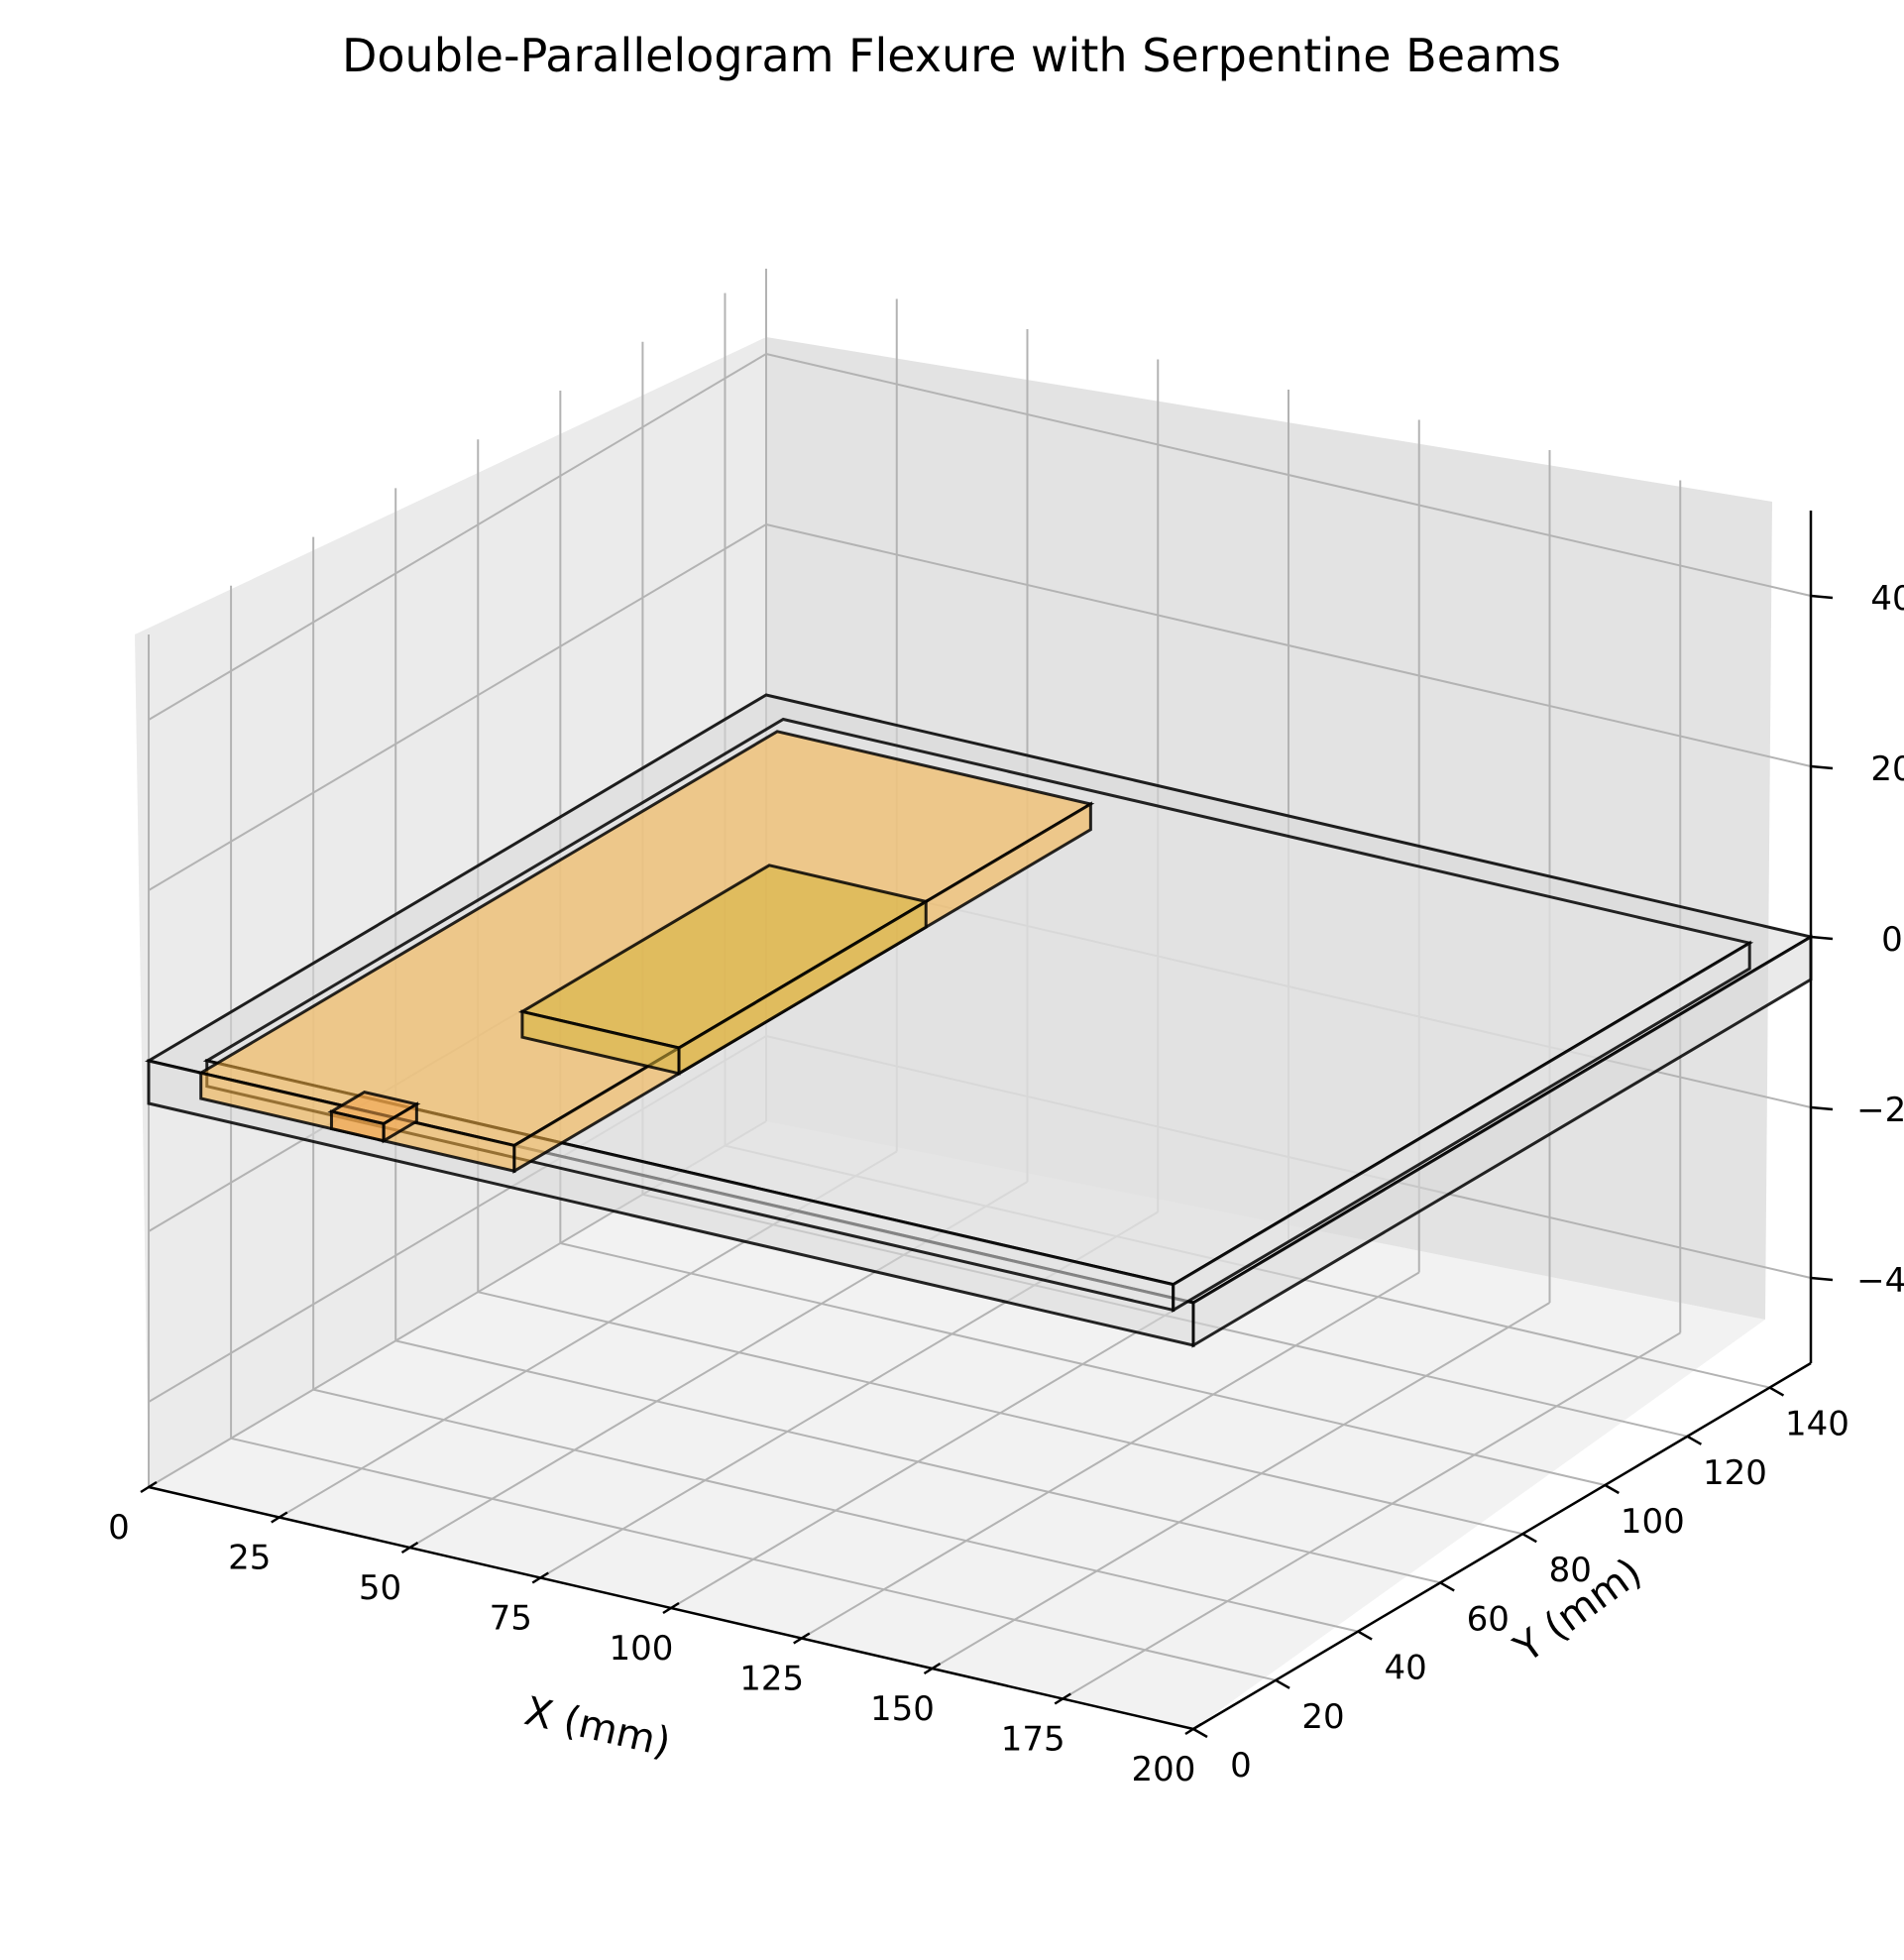 This screenshot has height=1960, width=1904. What do you see at coordinates (119, 1528) in the screenshot?
I see `x-tick-label: 0` at bounding box center [119, 1528].